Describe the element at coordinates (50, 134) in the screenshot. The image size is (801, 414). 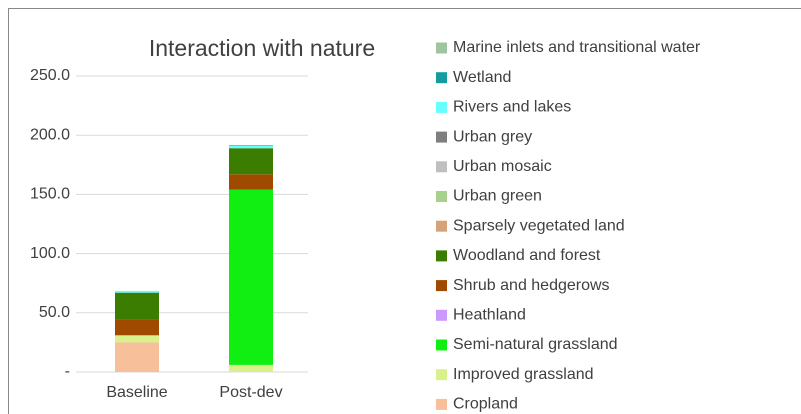
I see `y-tick-label: 200.0` at that location.